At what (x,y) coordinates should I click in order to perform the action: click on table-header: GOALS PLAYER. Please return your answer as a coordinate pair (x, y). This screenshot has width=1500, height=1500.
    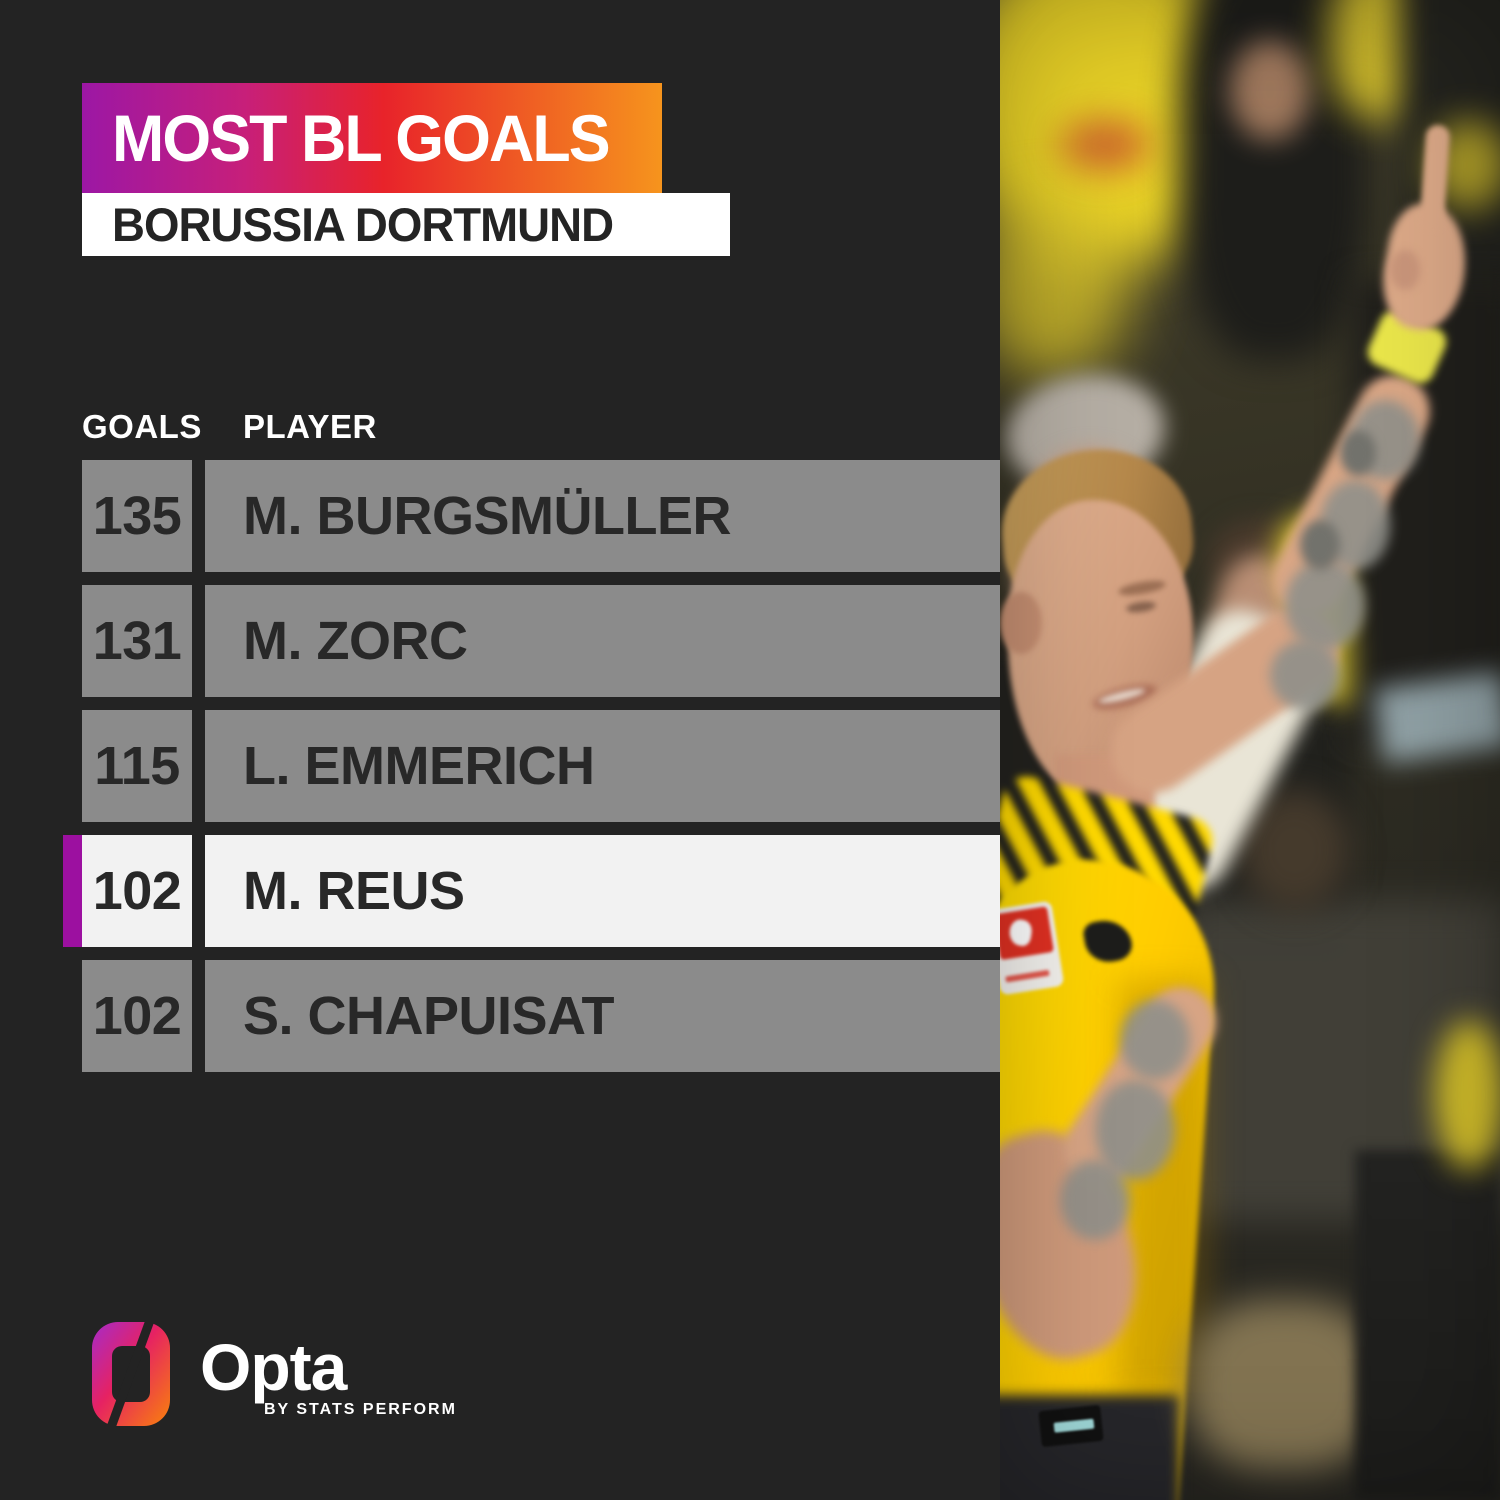
    Looking at the image, I should click on (541, 426).